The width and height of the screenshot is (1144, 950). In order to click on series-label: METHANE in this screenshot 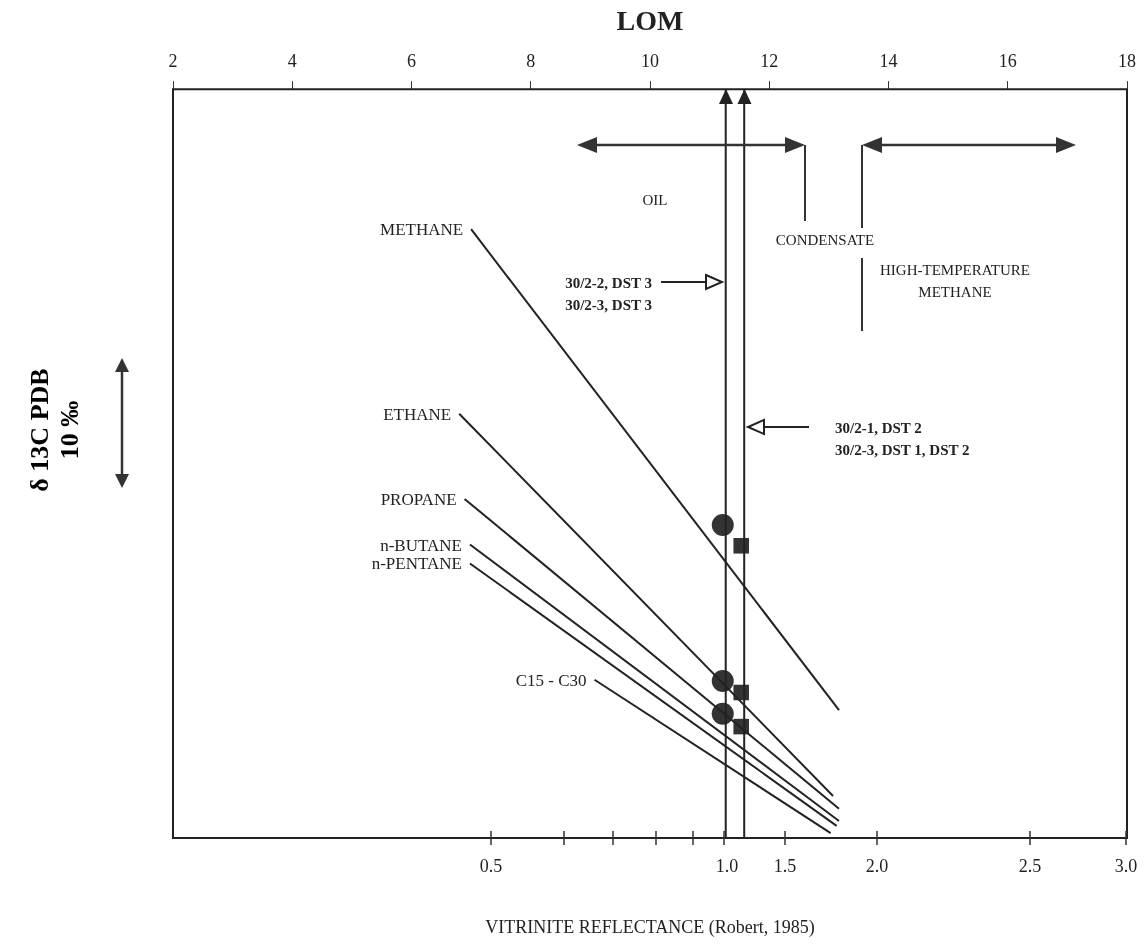, I will do `click(422, 230)`.